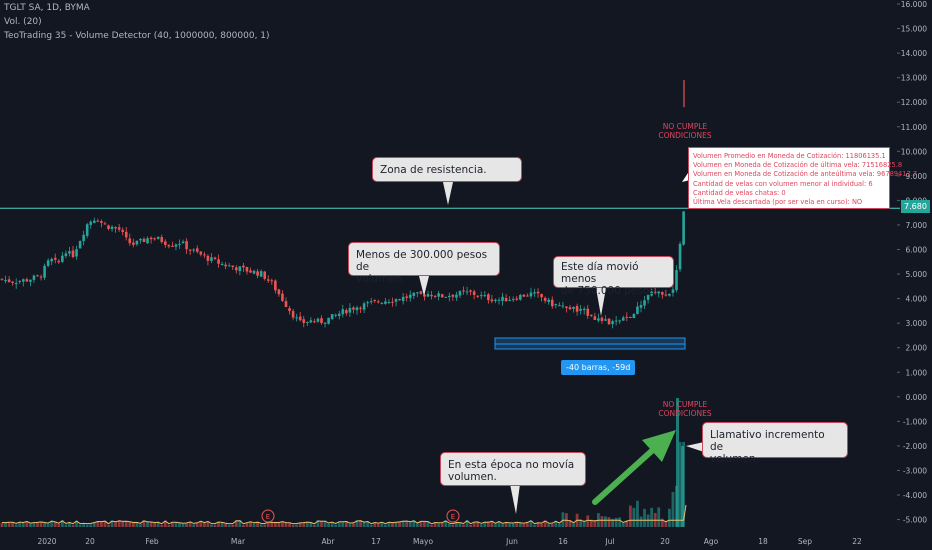  I want to click on callout-moved: Este día movió menos de 750.000 pesos., so click(613, 276).